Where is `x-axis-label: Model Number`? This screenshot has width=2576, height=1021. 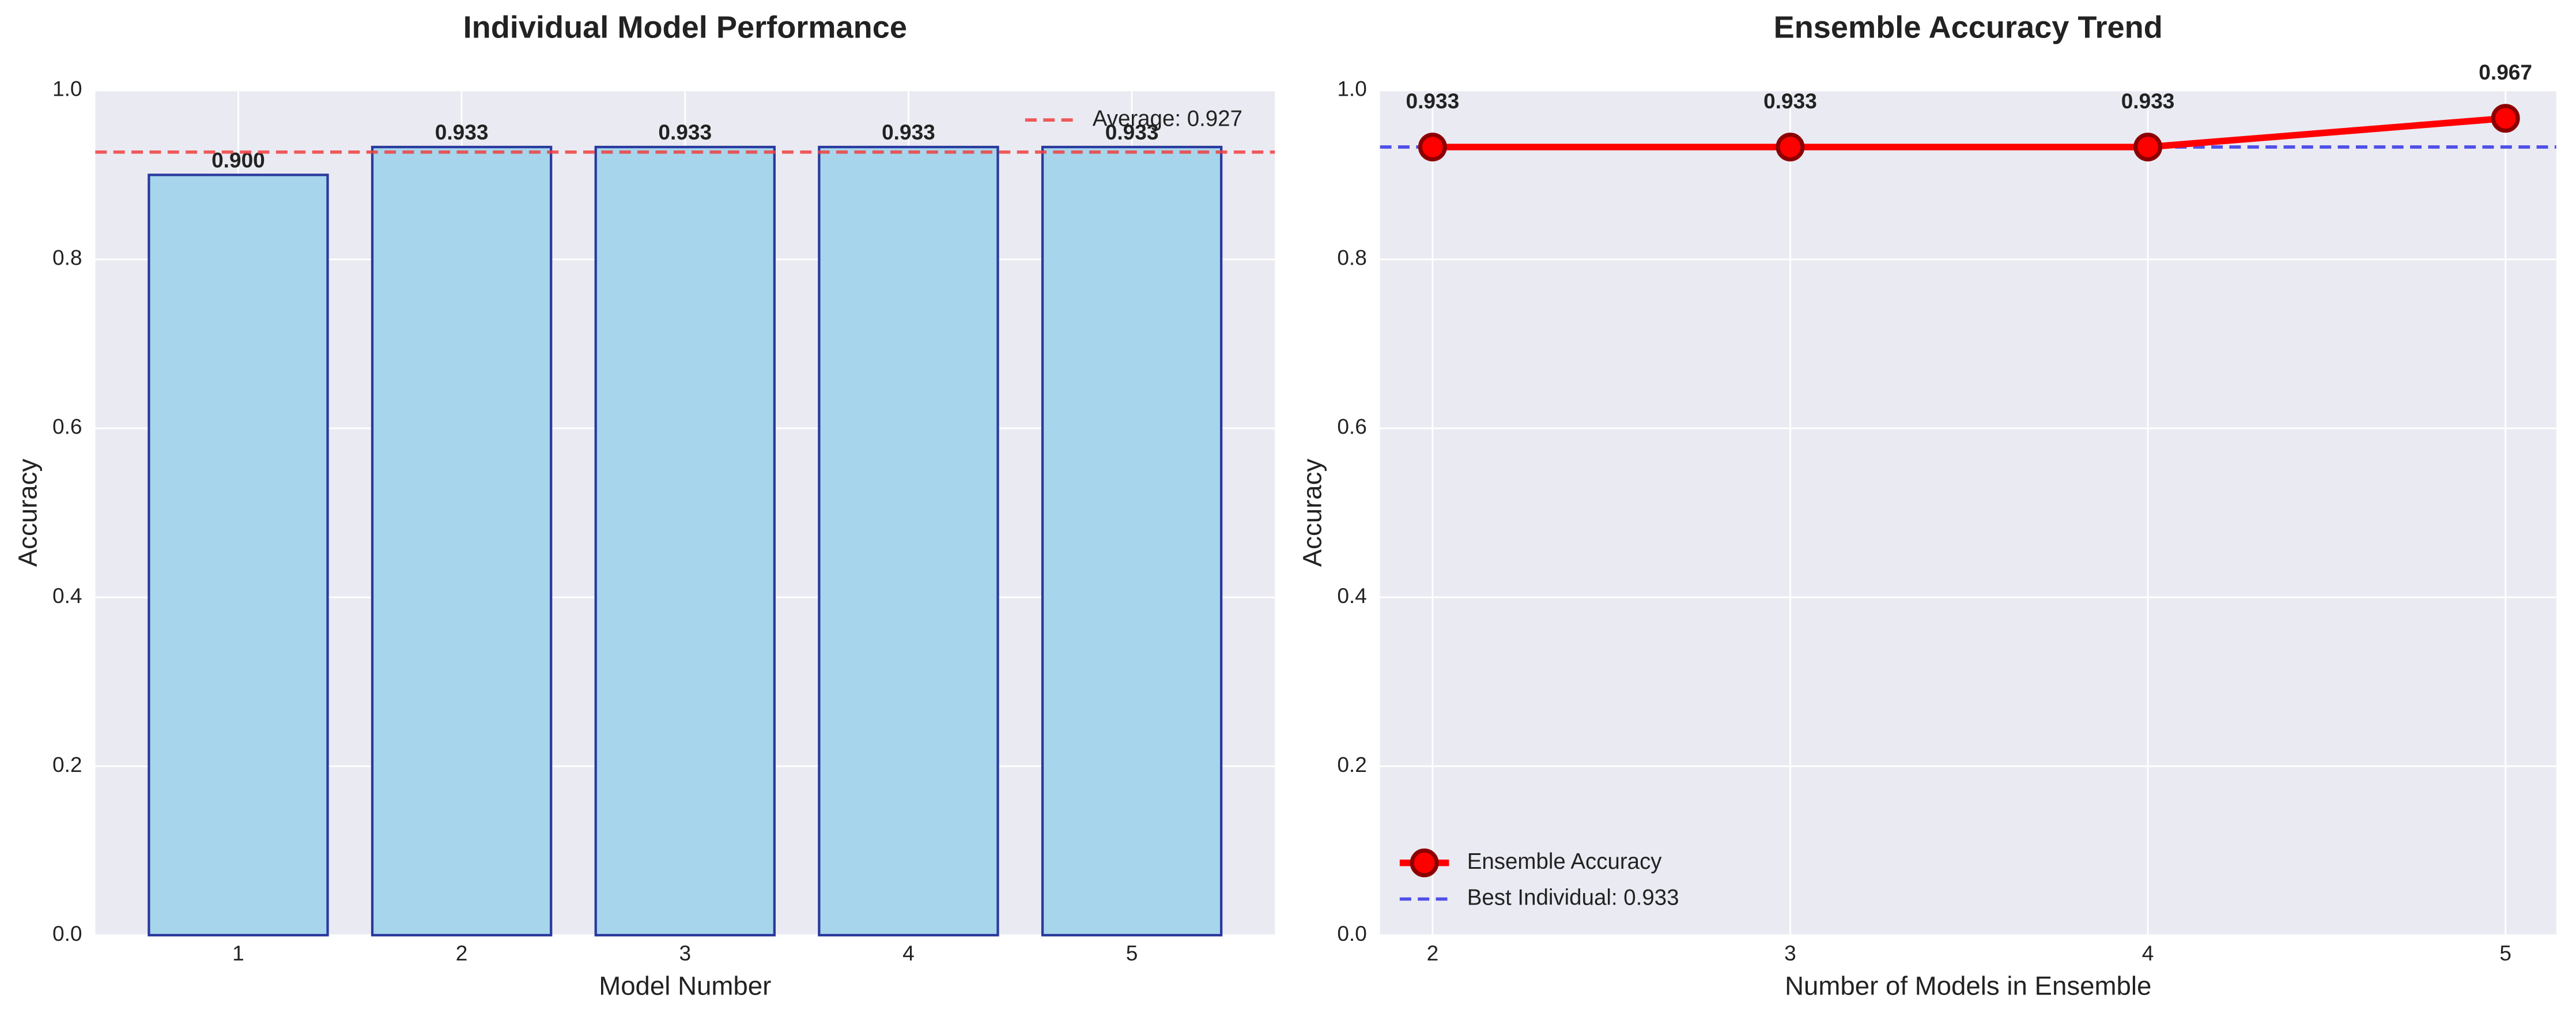 x-axis-label: Model Number is located at coordinates (685, 985).